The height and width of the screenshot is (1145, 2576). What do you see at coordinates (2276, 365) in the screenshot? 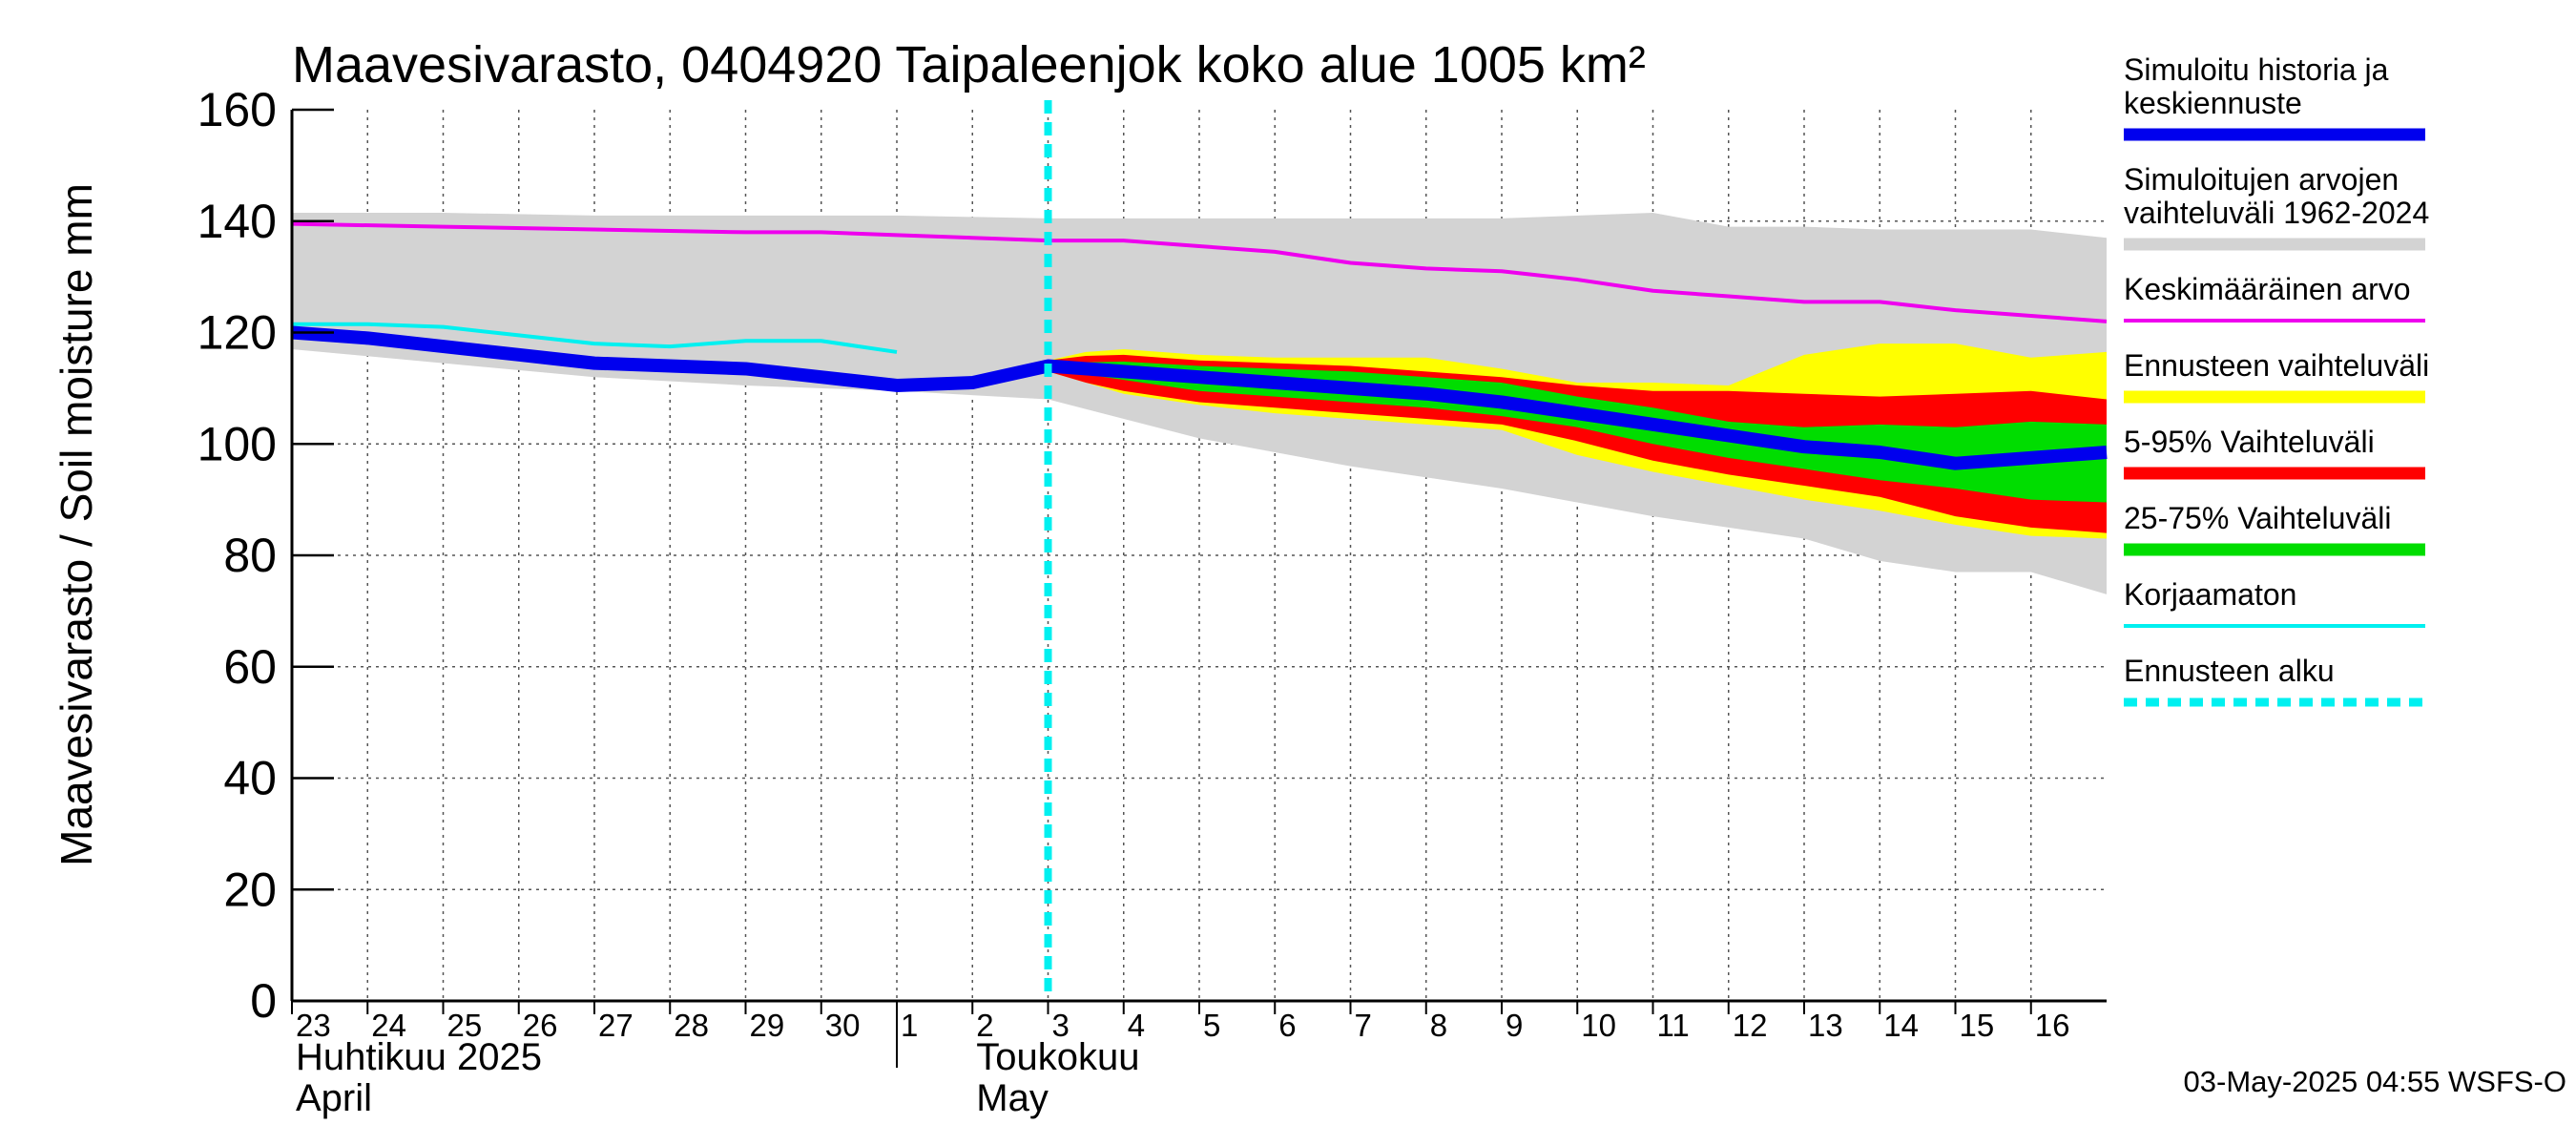
I see `legend-label: Ennusteen vaihteluväli` at bounding box center [2276, 365].